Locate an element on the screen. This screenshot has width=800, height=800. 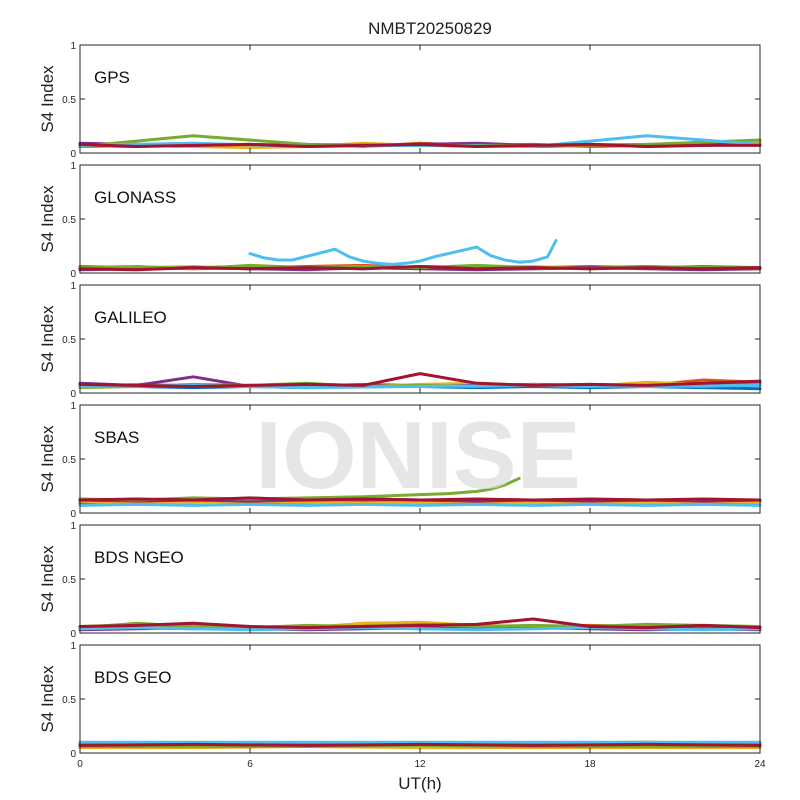
x-tick-label: 12 is located at coordinates (420, 764).